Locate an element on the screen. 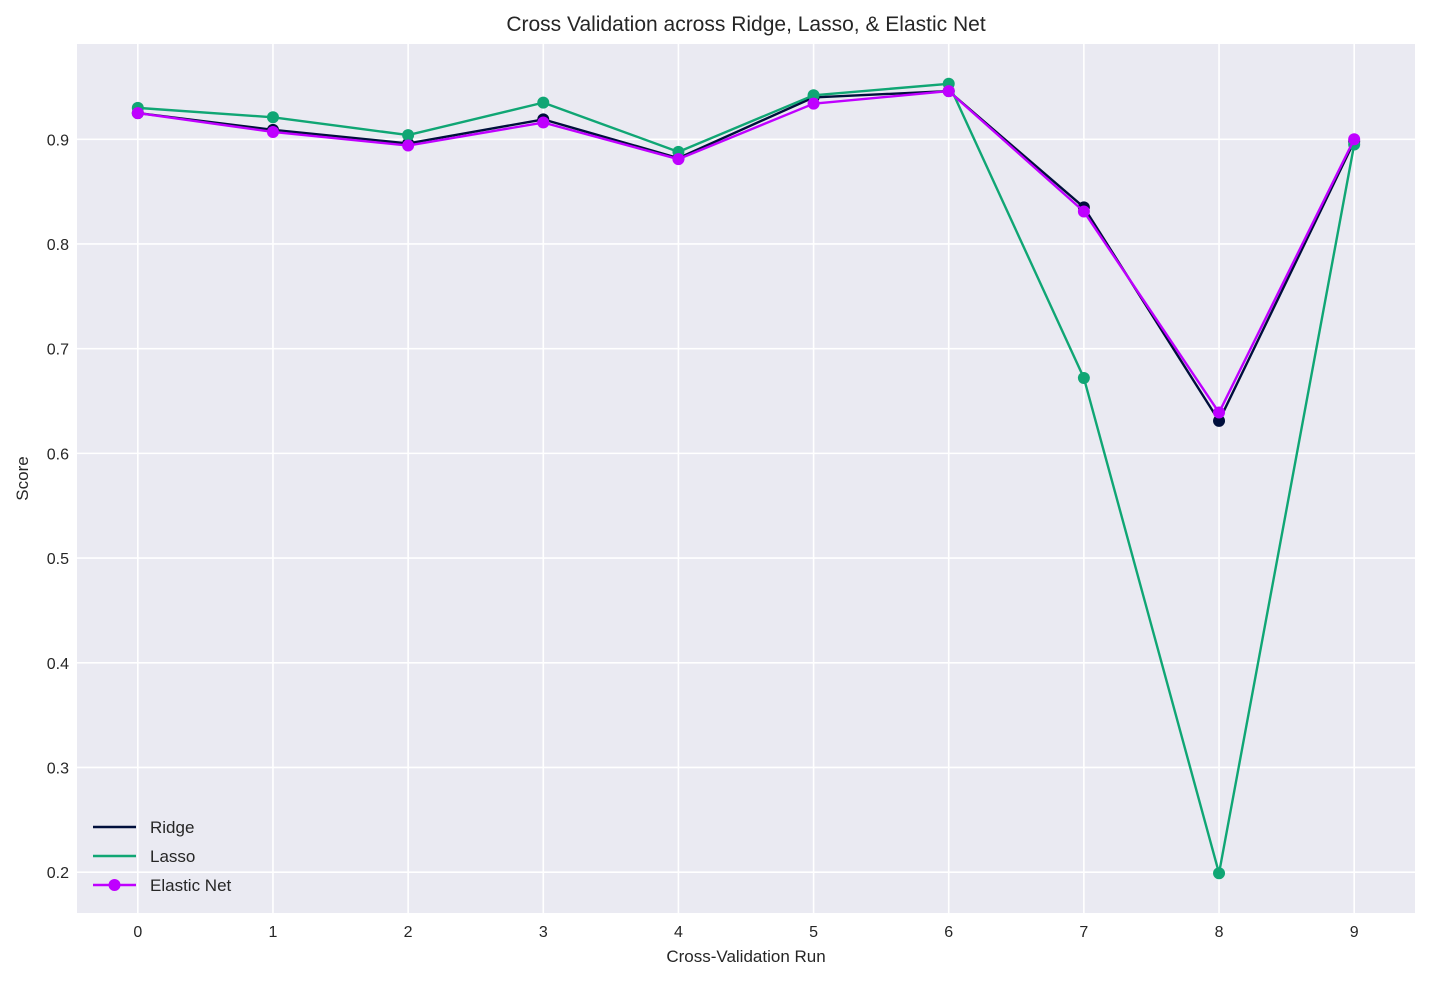 The image size is (1429, 981). legend-item-ridge: Ridge is located at coordinates (143, 827).